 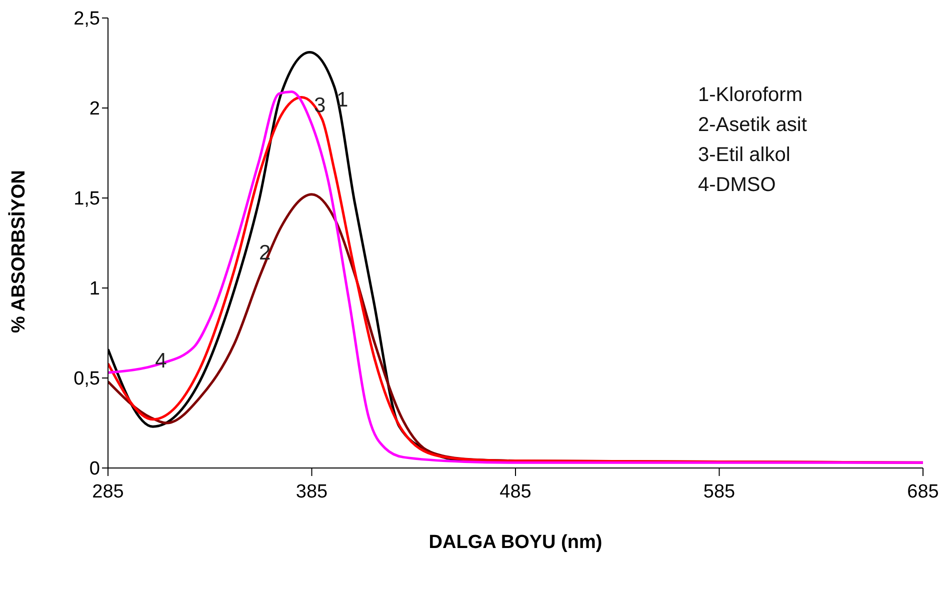 I want to click on y-tick-label: 2, so click(x=94, y=109).